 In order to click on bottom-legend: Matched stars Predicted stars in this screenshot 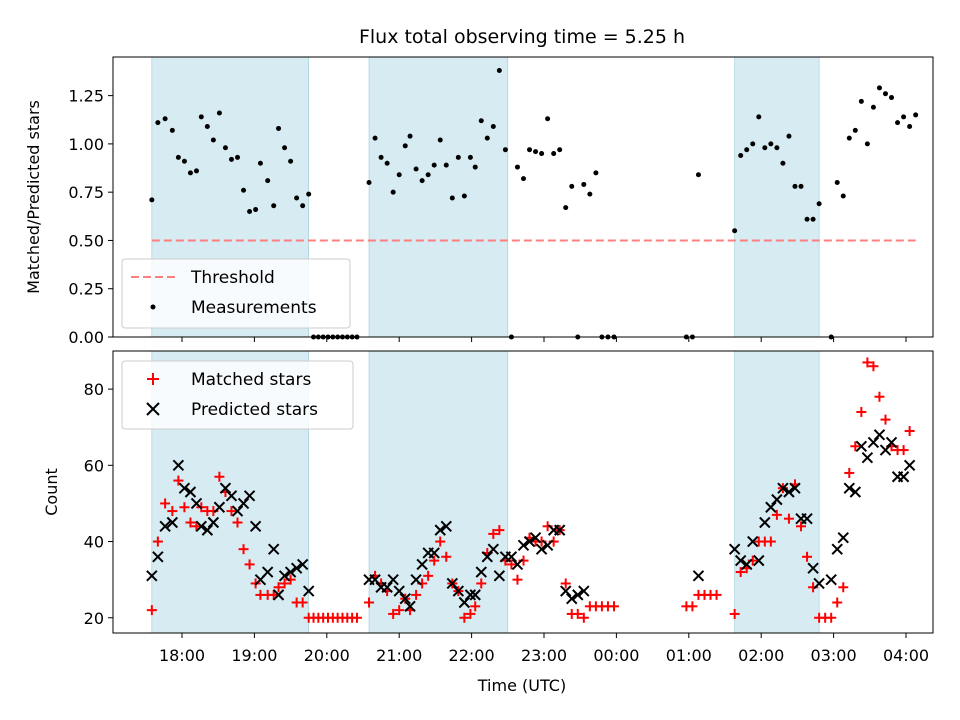, I will do `click(237, 395)`.